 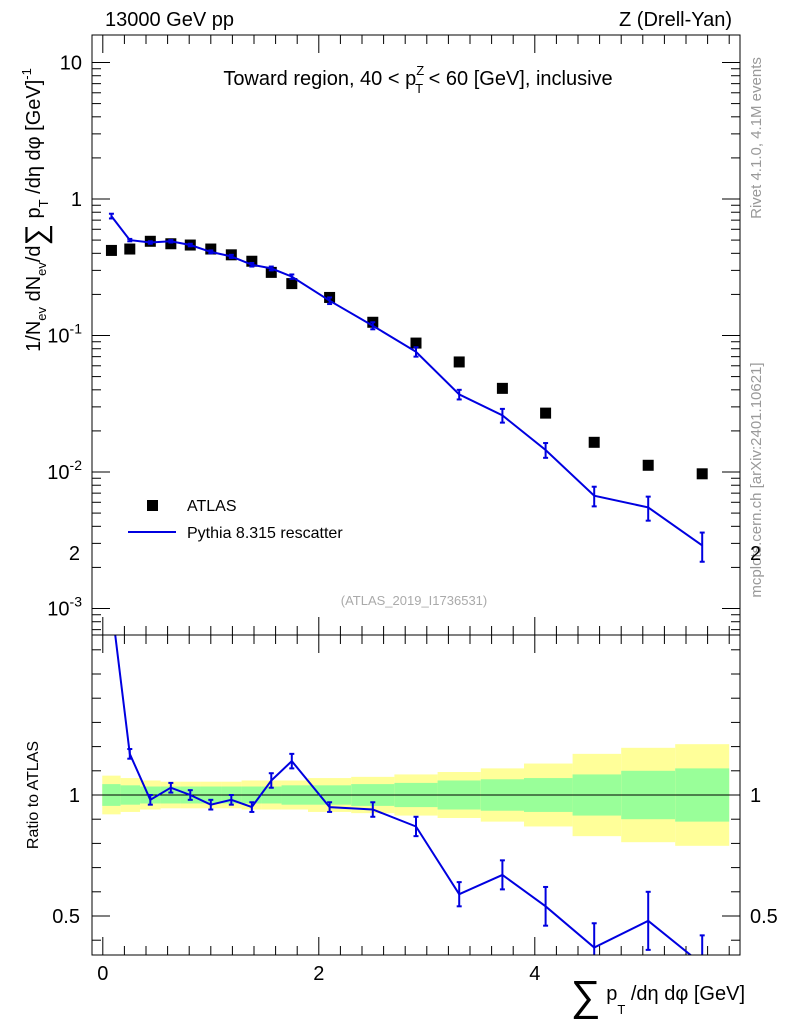 I want to click on legend-atlas-label: ATLAS, so click(x=212, y=506).